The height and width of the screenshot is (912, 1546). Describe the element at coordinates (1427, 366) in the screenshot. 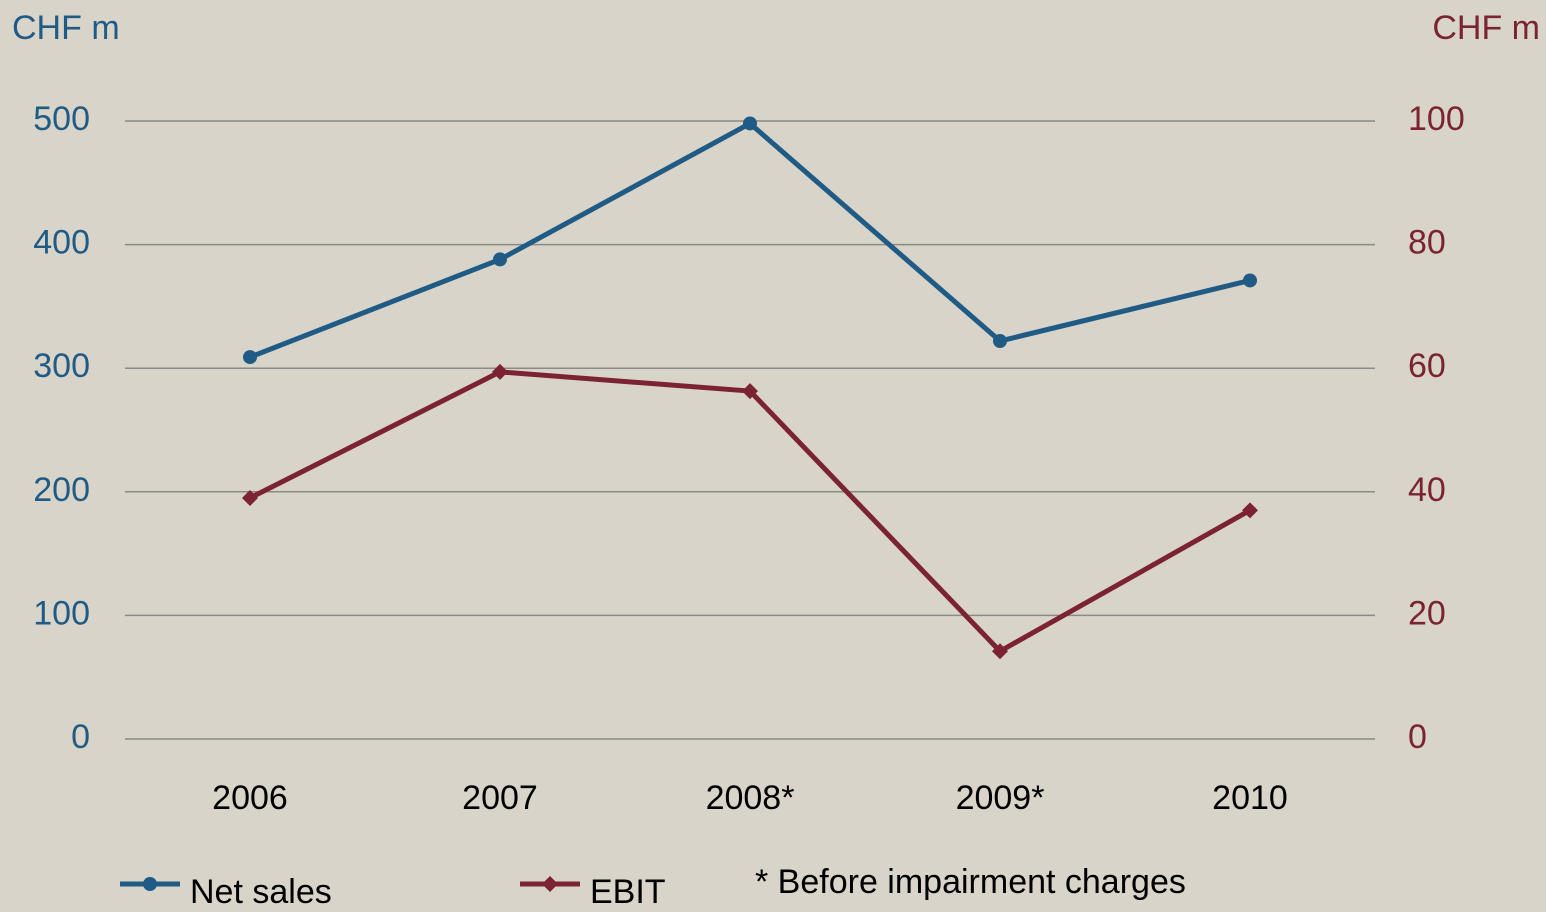

I see `y2-tick-label: 60` at that location.